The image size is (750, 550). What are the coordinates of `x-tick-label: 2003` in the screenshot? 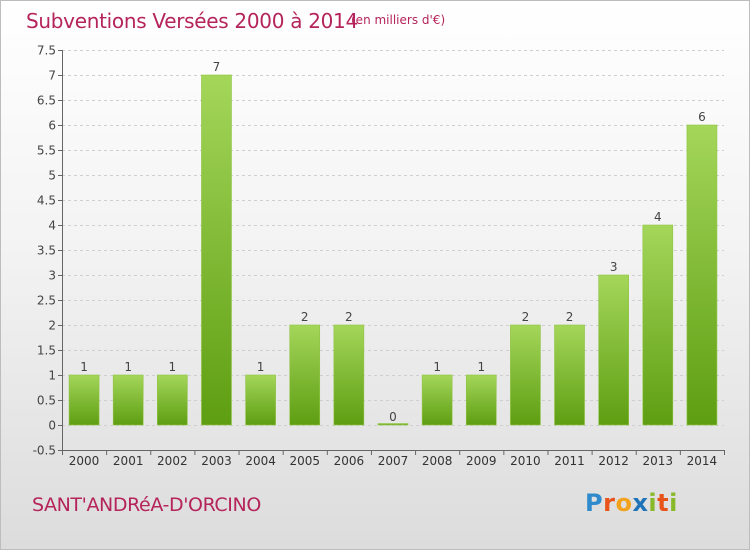 It's located at (216, 461).